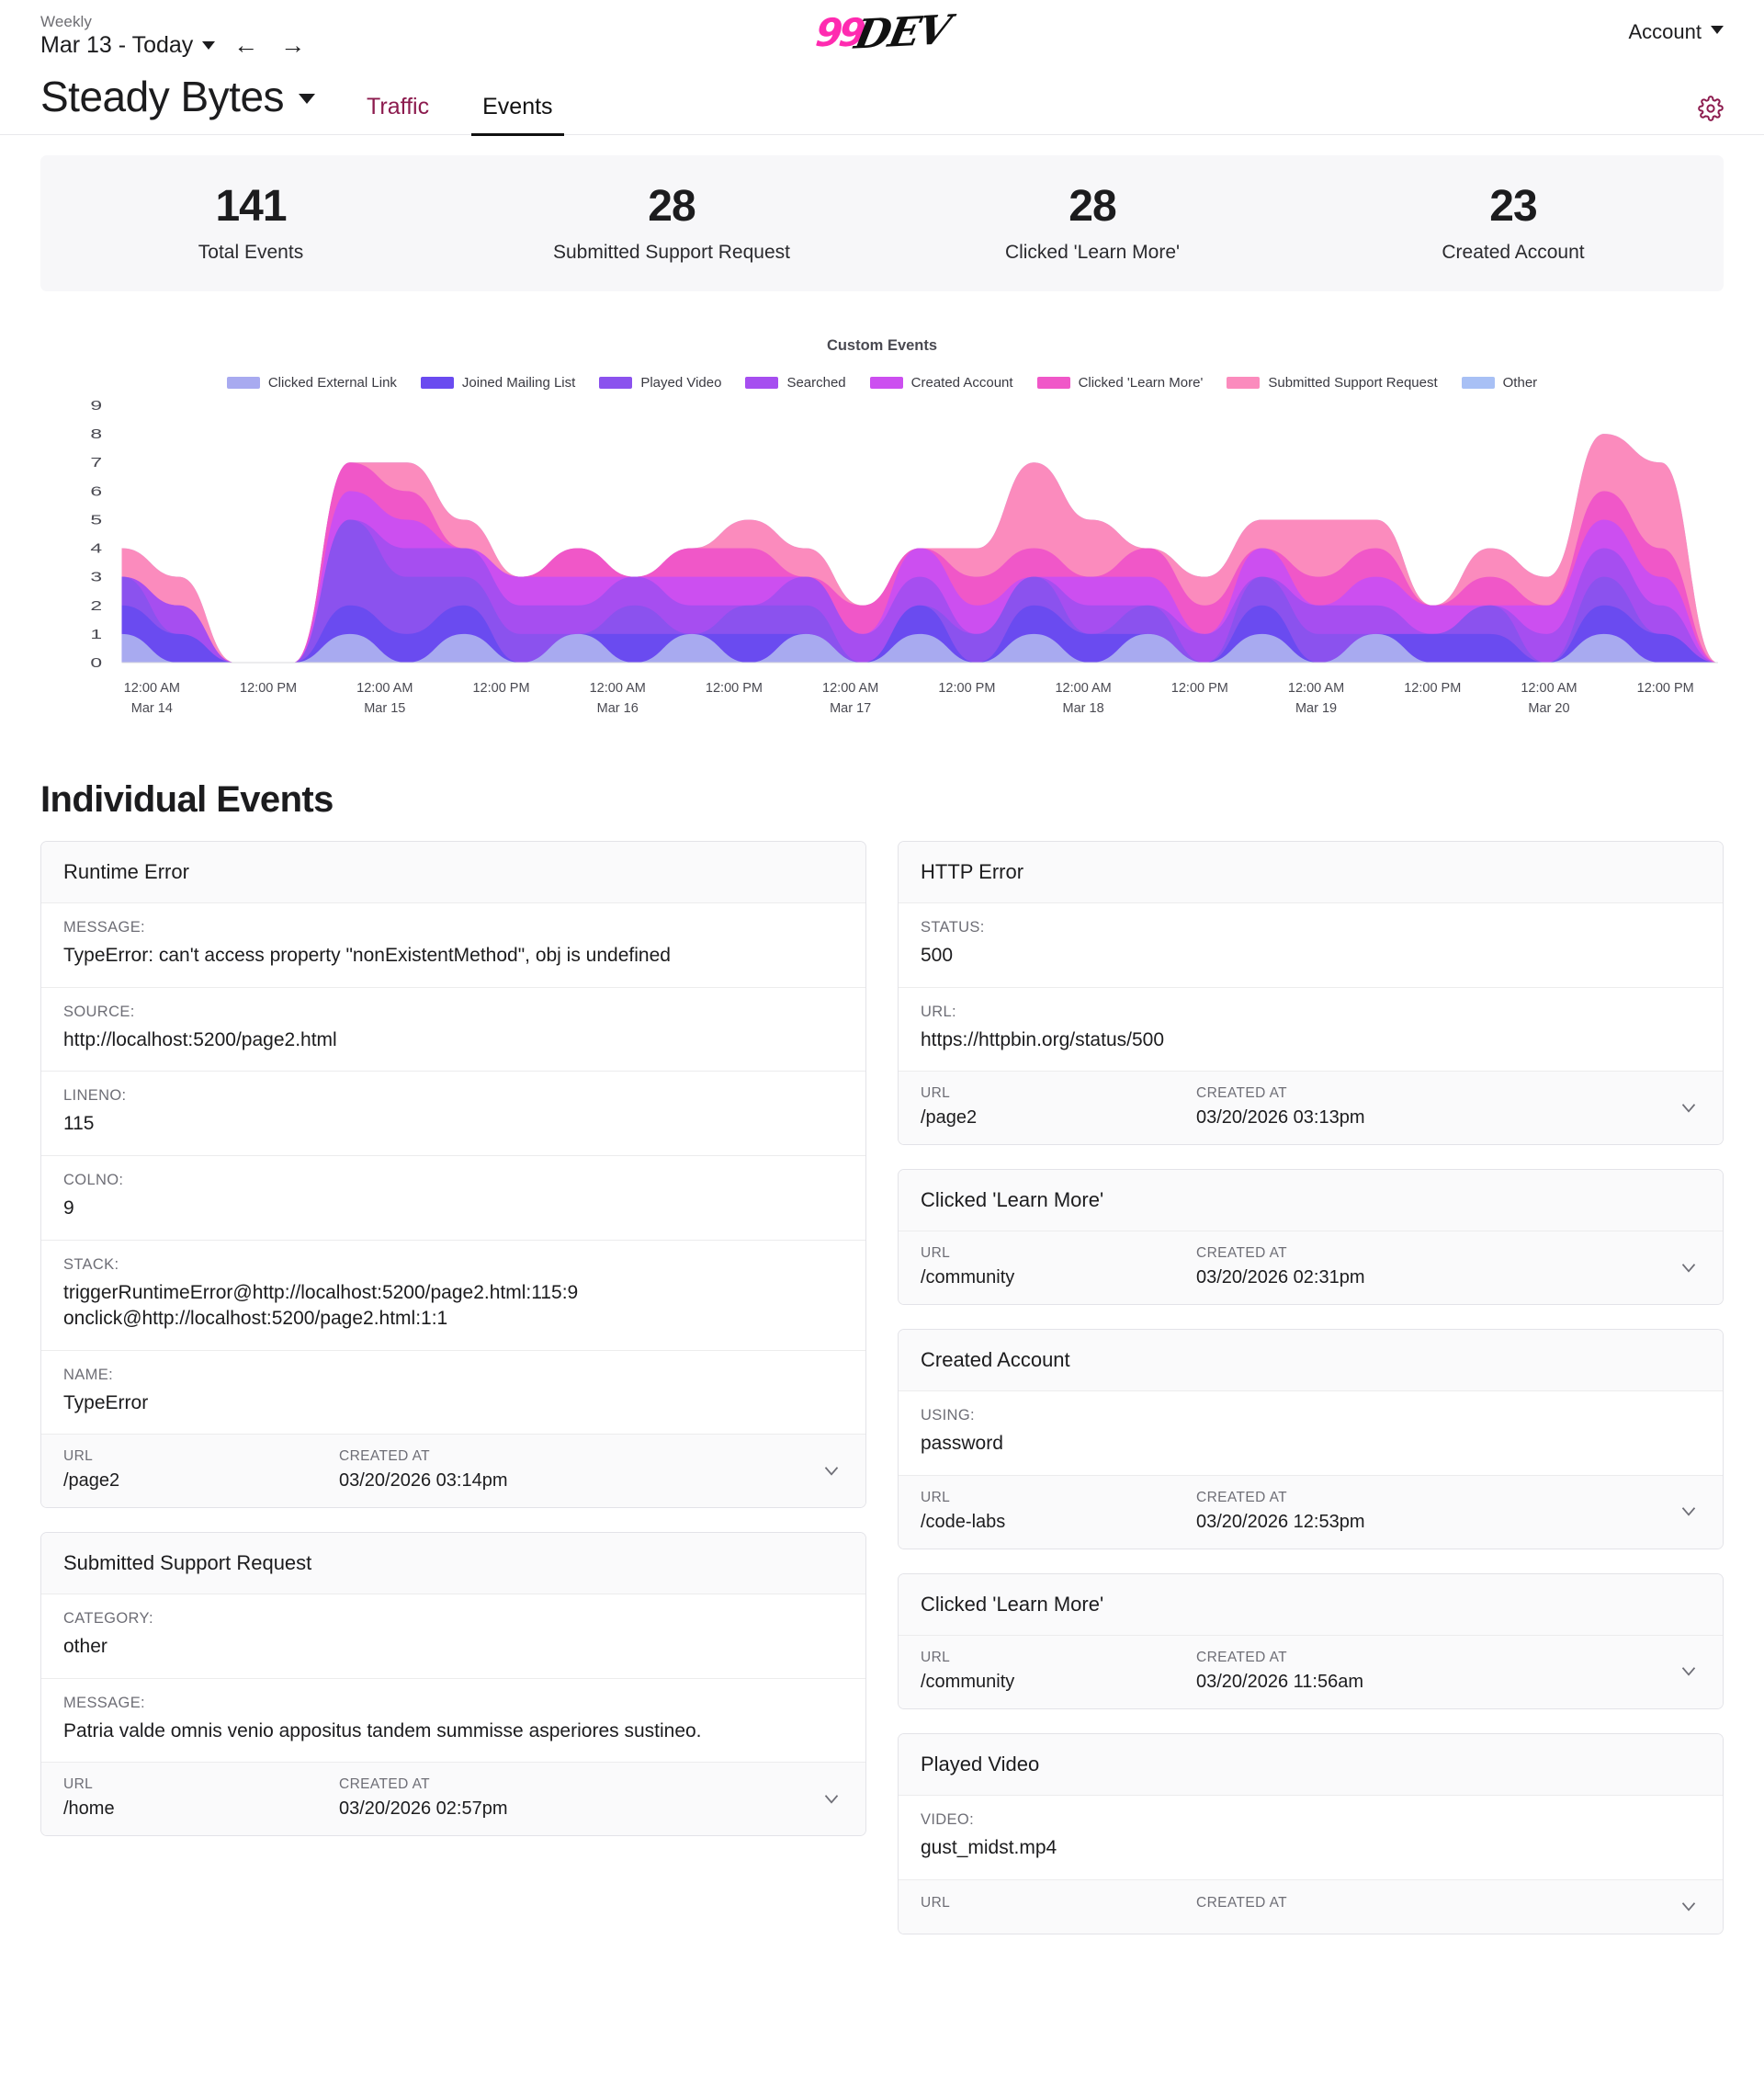 The width and height of the screenshot is (1764, 2076). What do you see at coordinates (850, 699) in the screenshot?
I see `x-axis-tick: 12:00 AM Mar 17` at bounding box center [850, 699].